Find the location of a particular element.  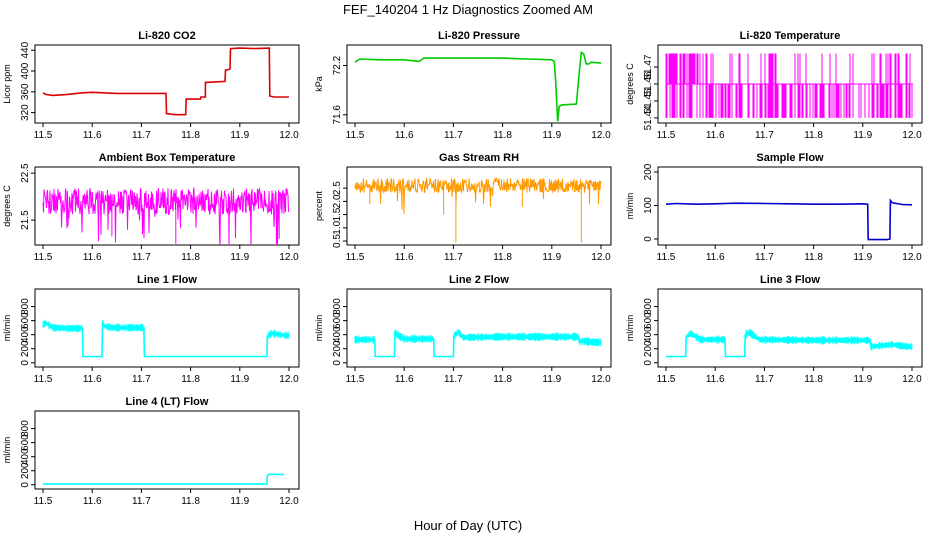

y-tick-label: 51.45 is located at coordinates (648, 100).